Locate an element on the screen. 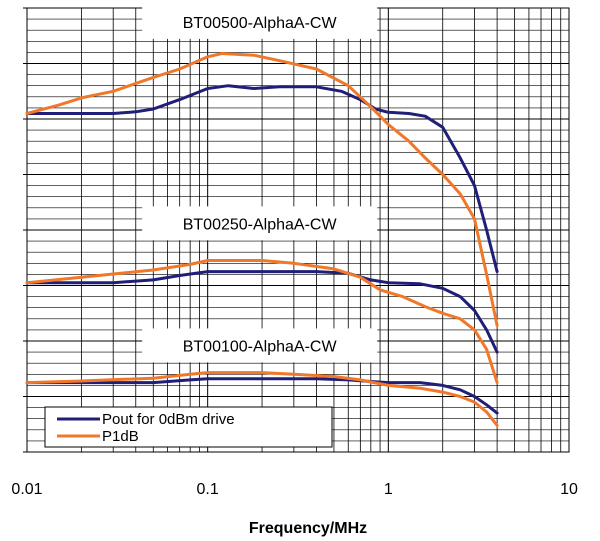 The image size is (600, 541). x-tick-label: 1 is located at coordinates (388, 489).